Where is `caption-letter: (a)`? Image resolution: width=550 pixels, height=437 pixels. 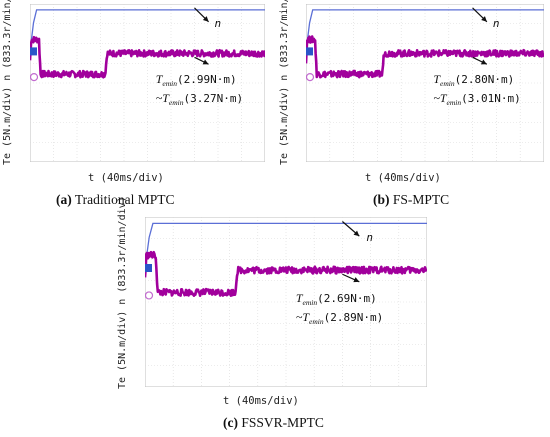
caption-letter: (a) is located at coordinates (64, 199).